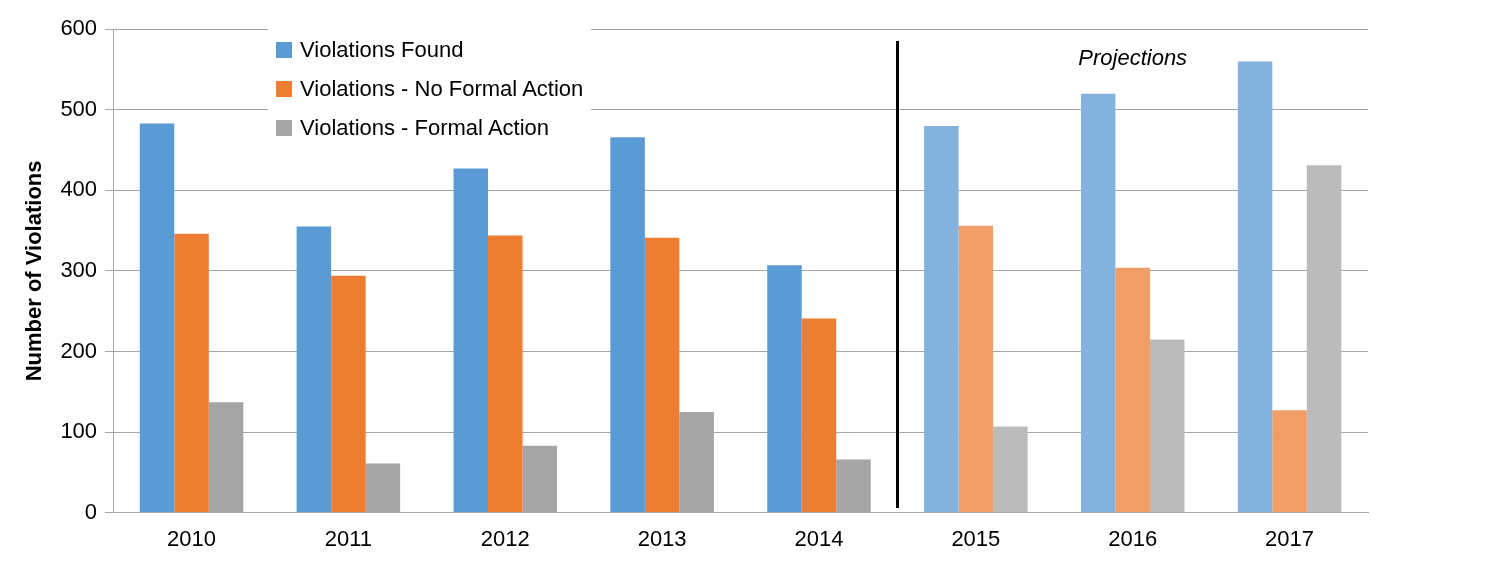  I want to click on x-tick-label: 2013, so click(662, 538).